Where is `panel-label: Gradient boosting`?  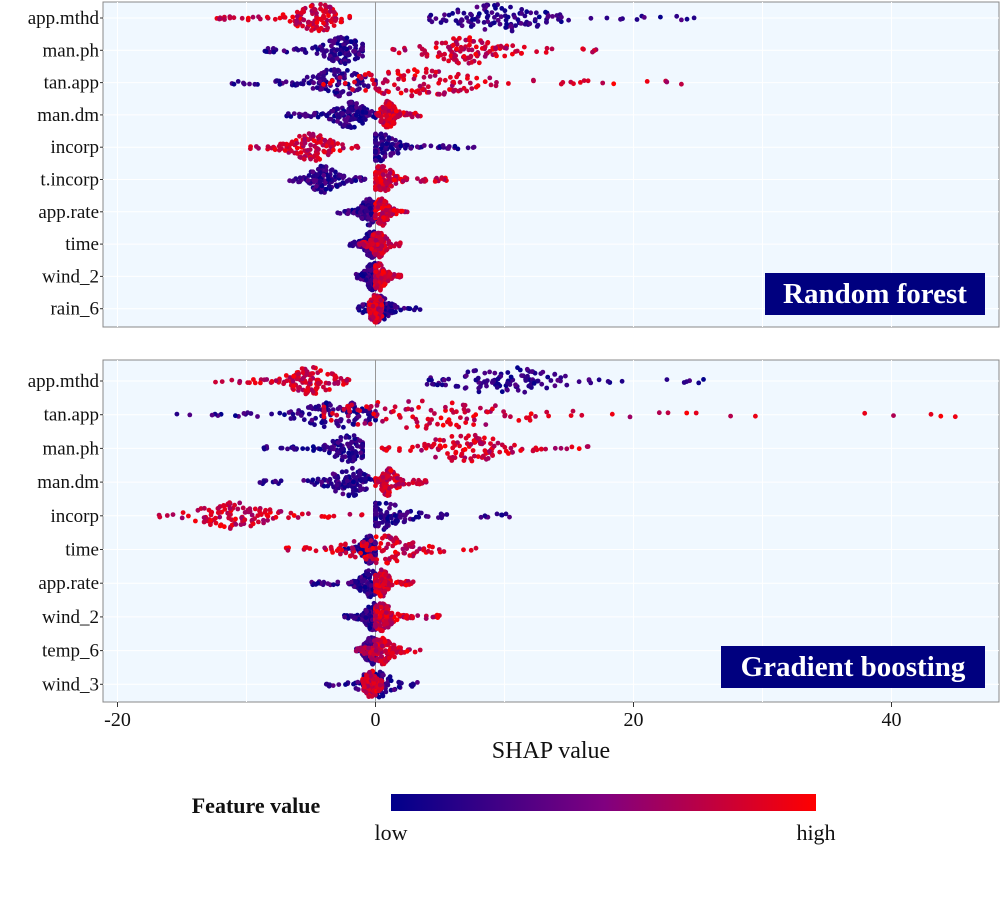
panel-label: Gradient boosting is located at coordinates (853, 667).